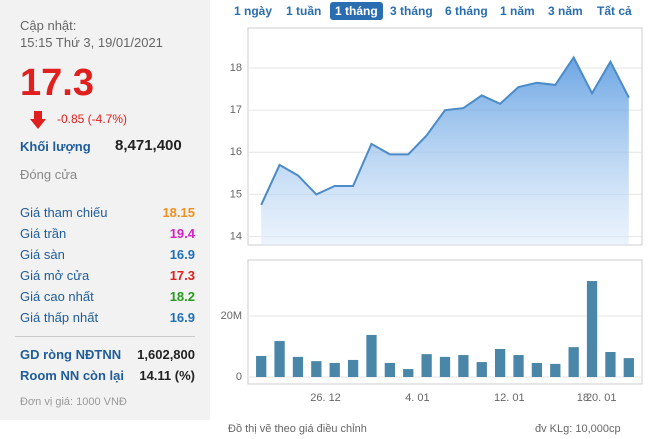 This screenshot has width=655, height=439. I want to click on tab: 1 ngày, so click(253, 11).